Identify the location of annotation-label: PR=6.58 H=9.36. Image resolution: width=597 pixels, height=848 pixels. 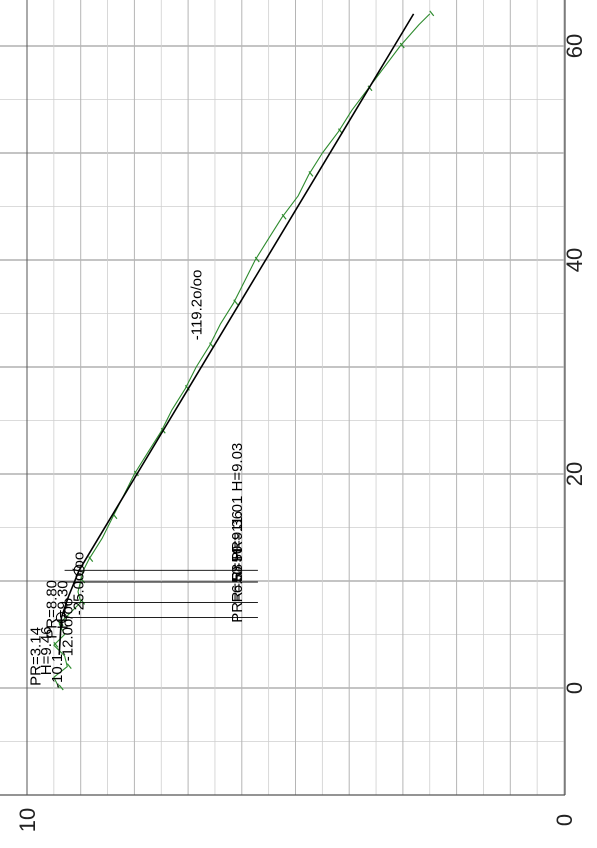
(237, 567).